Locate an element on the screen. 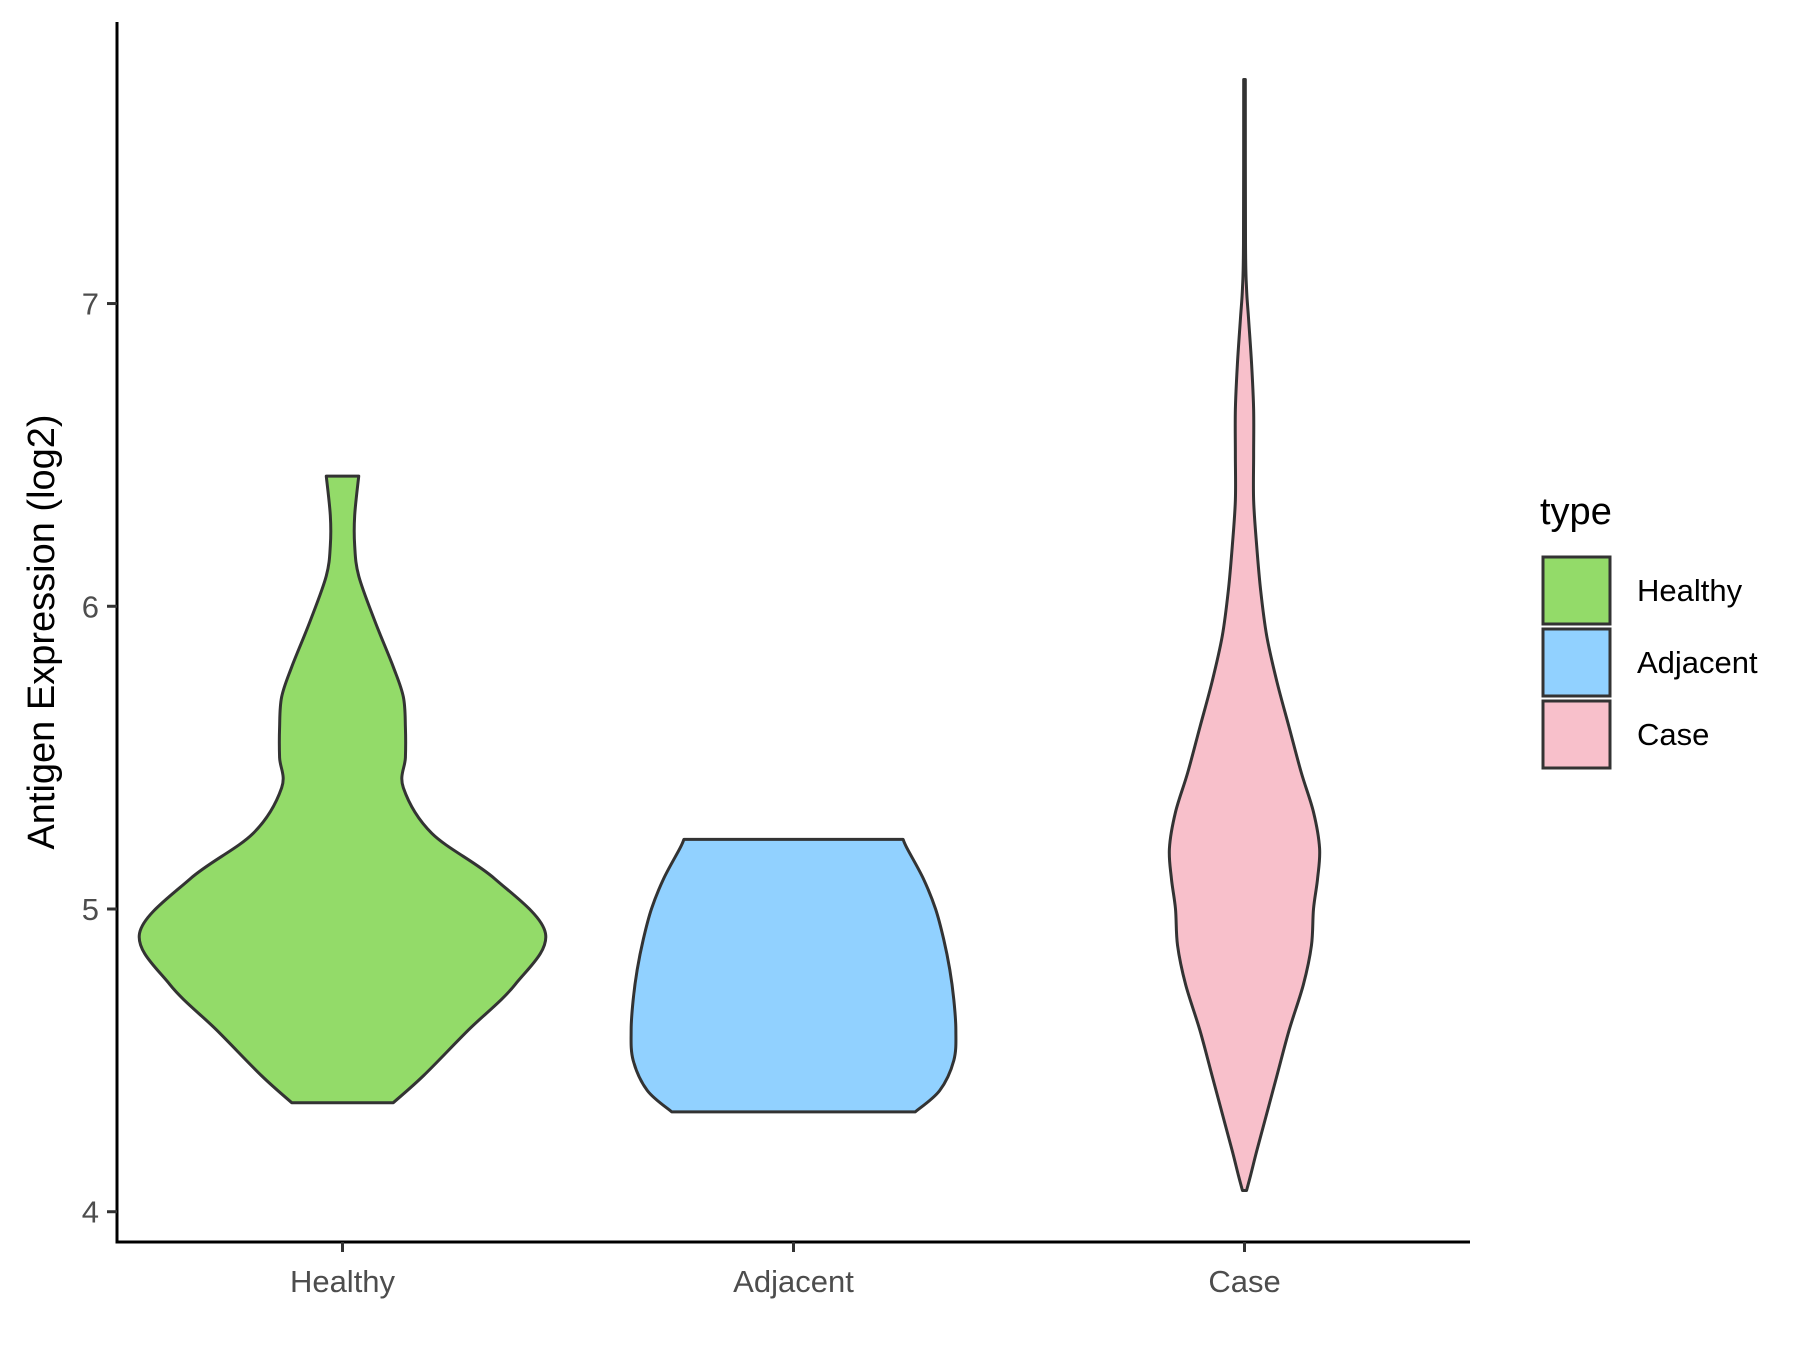 The image size is (1800, 1350). legend-key-healthy is located at coordinates (1576, 590).